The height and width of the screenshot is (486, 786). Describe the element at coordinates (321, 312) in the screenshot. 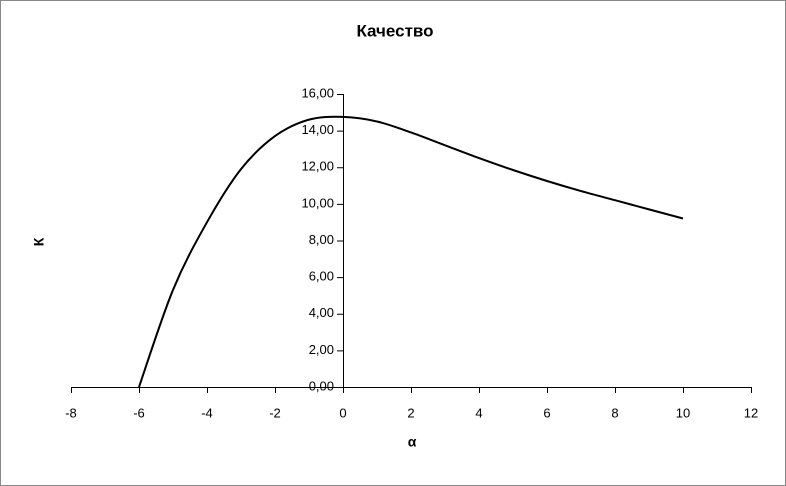

I see `y-tick-label: 4,00` at that location.